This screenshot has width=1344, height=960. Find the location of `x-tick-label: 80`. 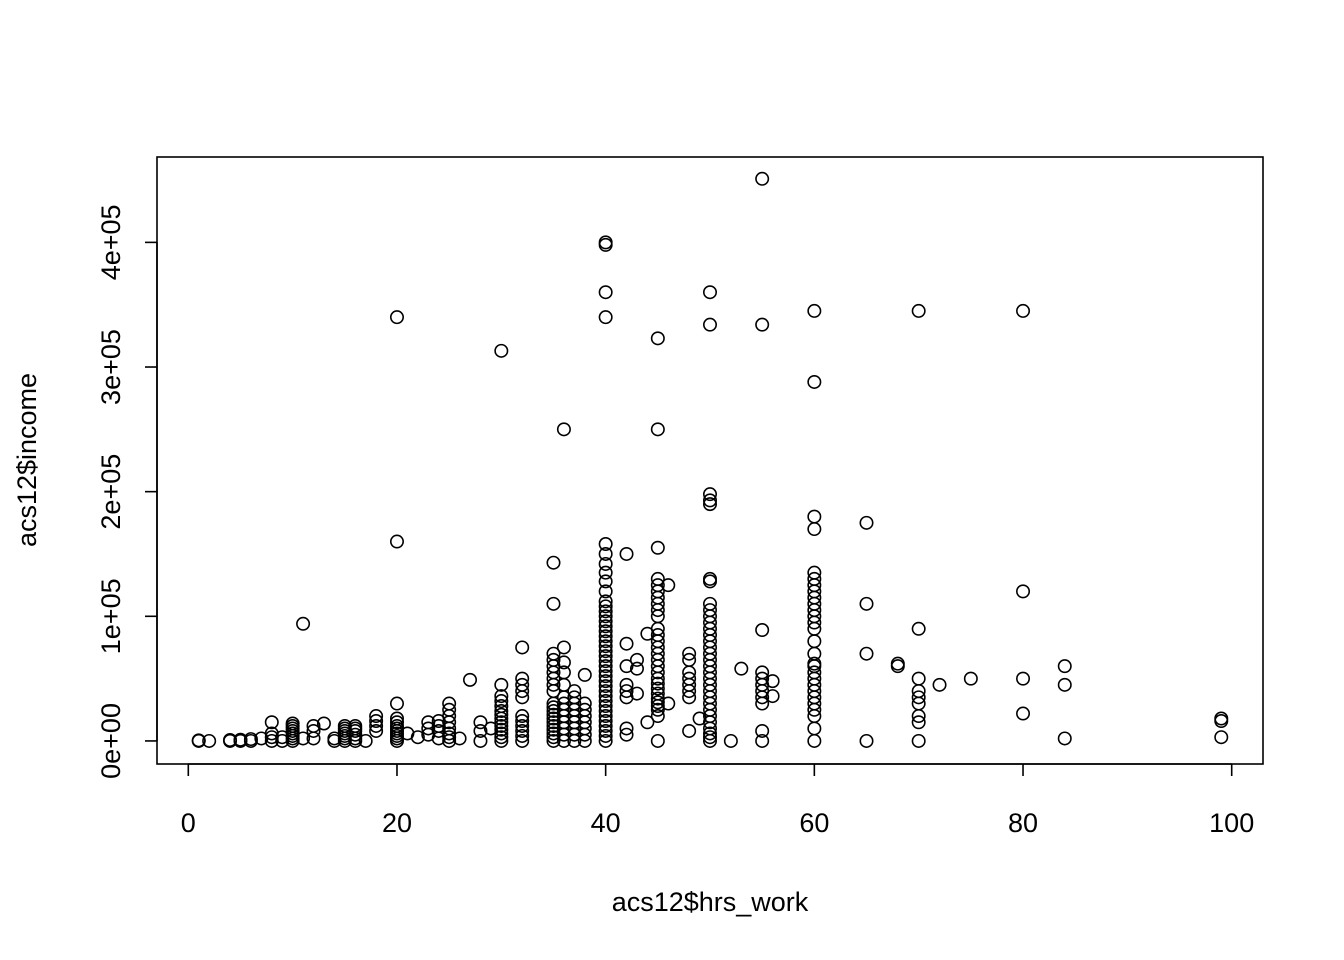

x-tick-label: 80 is located at coordinates (1023, 823).